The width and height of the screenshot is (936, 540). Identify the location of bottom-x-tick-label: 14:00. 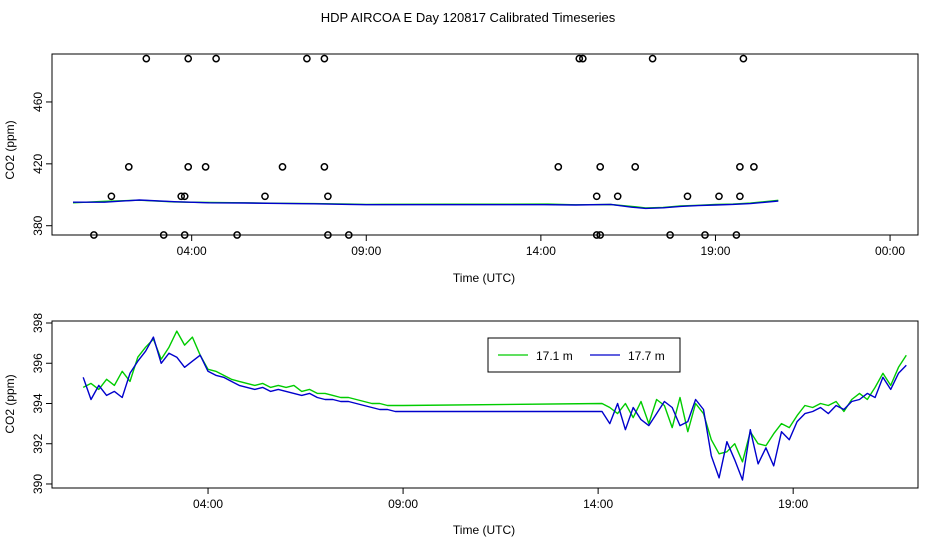
(598, 504).